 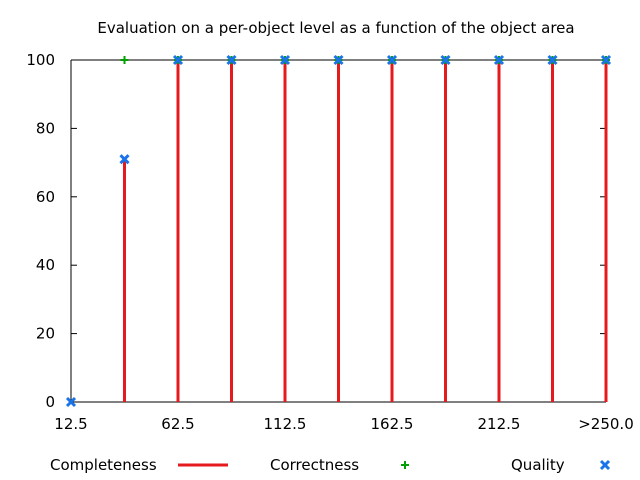 I want to click on legend-label-correctness: Correctness, so click(x=314, y=465).